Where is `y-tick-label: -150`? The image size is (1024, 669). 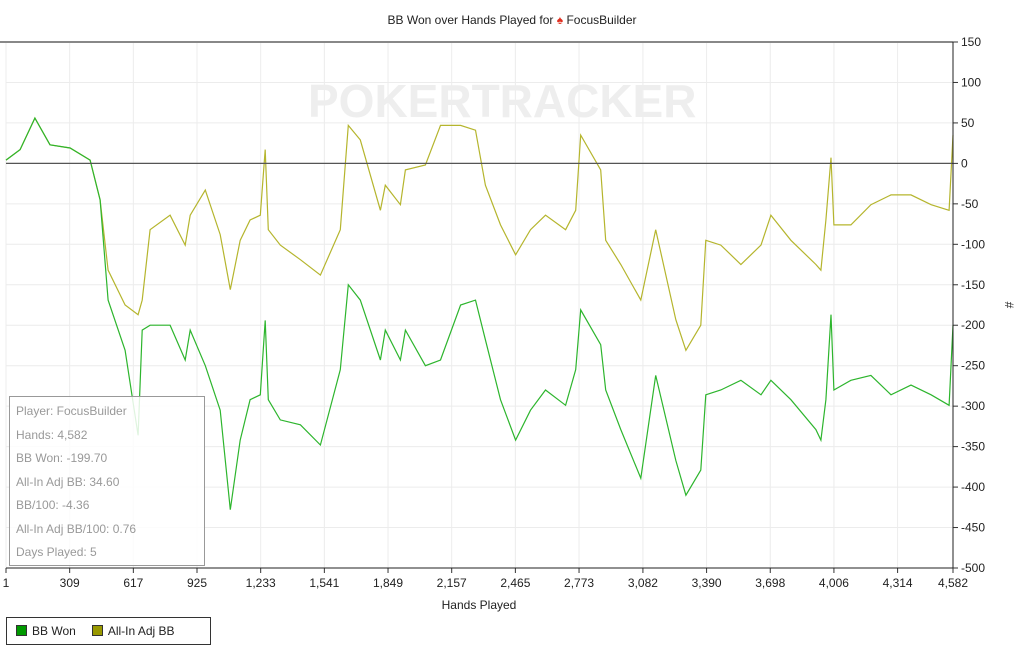 y-tick-label: -150 is located at coordinates (973, 285).